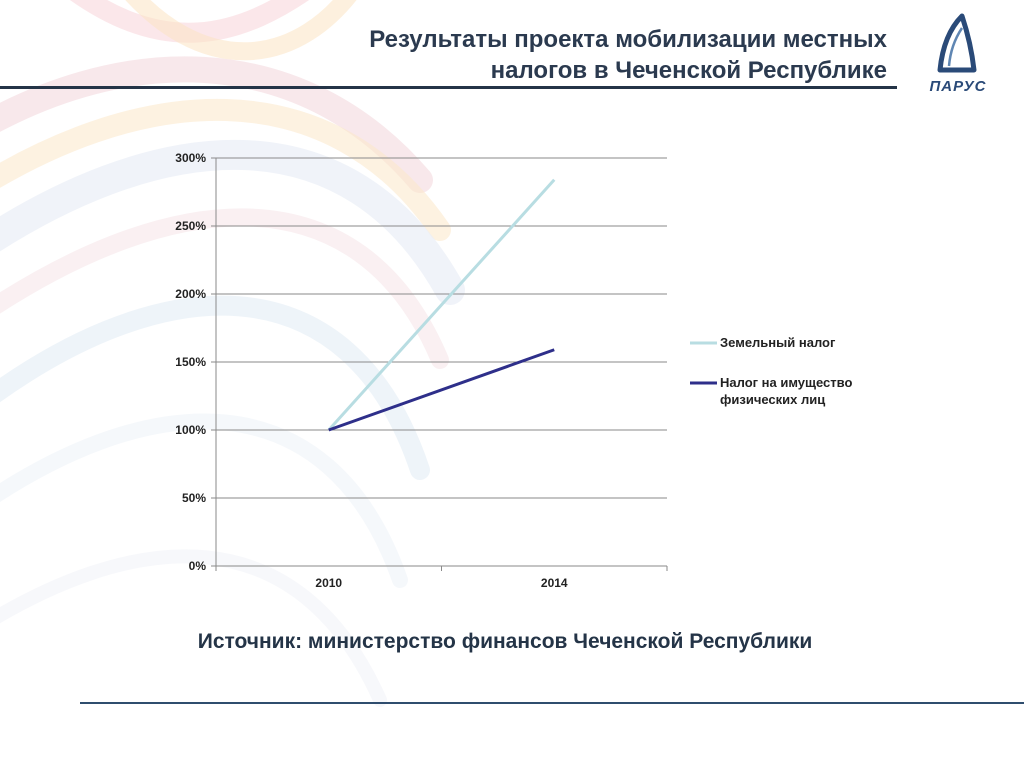 The image size is (1024, 767). Describe the element at coordinates (958, 86) in the screenshot. I see `logo-text: ПАРУС` at that location.